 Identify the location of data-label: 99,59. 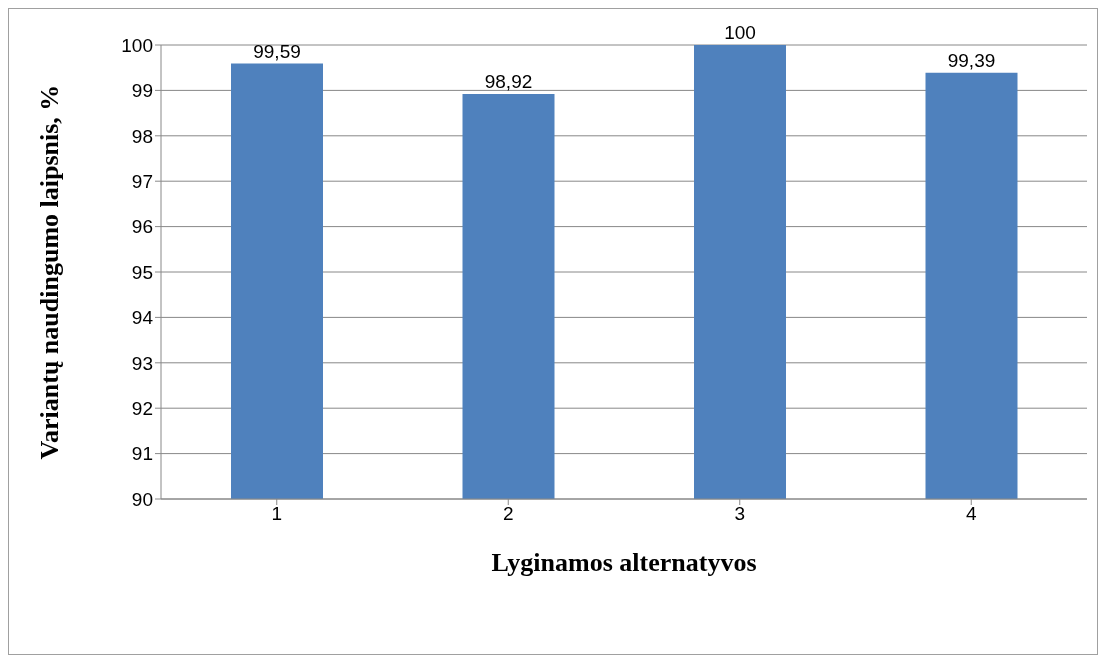
(277, 51).